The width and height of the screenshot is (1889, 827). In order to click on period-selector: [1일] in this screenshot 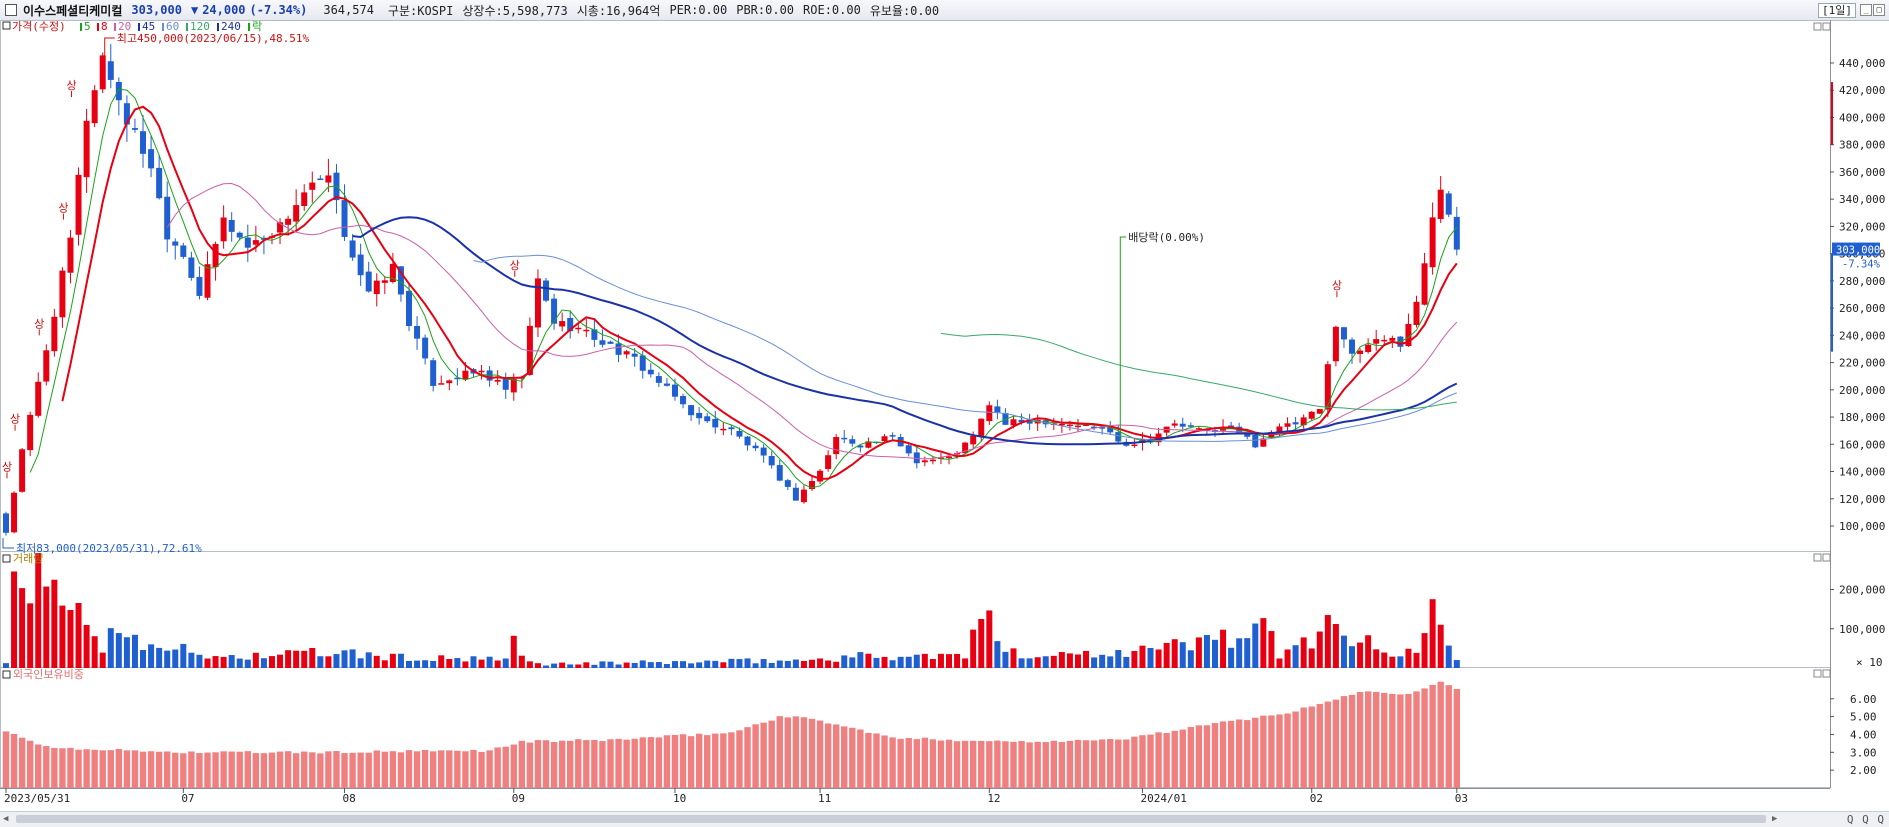, I will do `click(1837, 10)`.